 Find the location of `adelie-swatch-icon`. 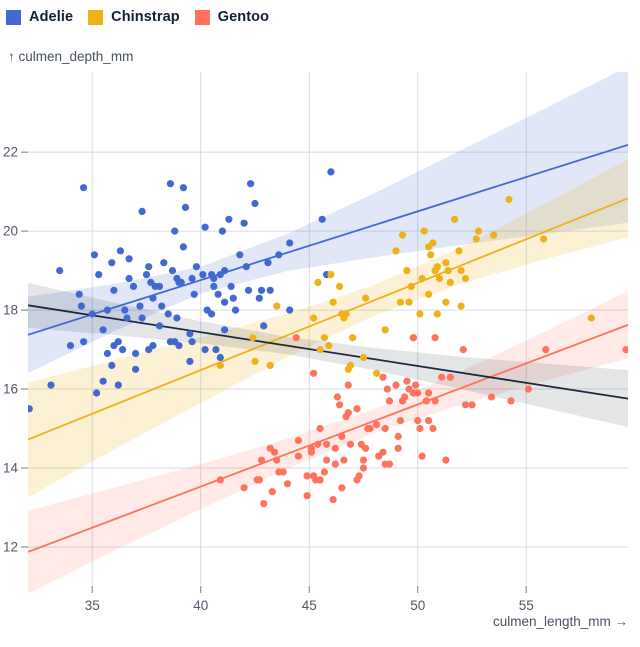

adelie-swatch-icon is located at coordinates (13, 17).